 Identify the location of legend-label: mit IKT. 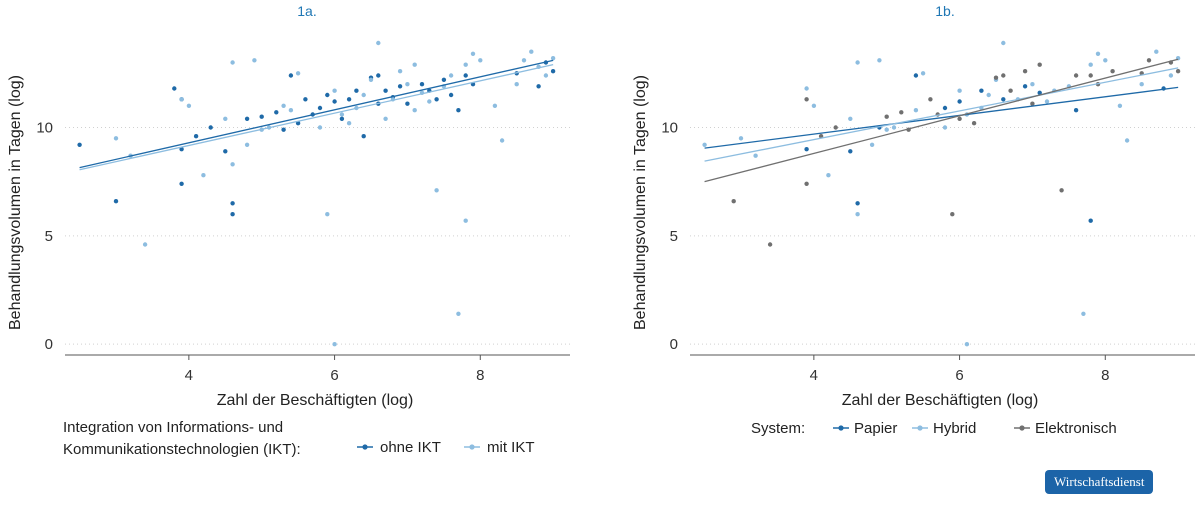
(511, 447).